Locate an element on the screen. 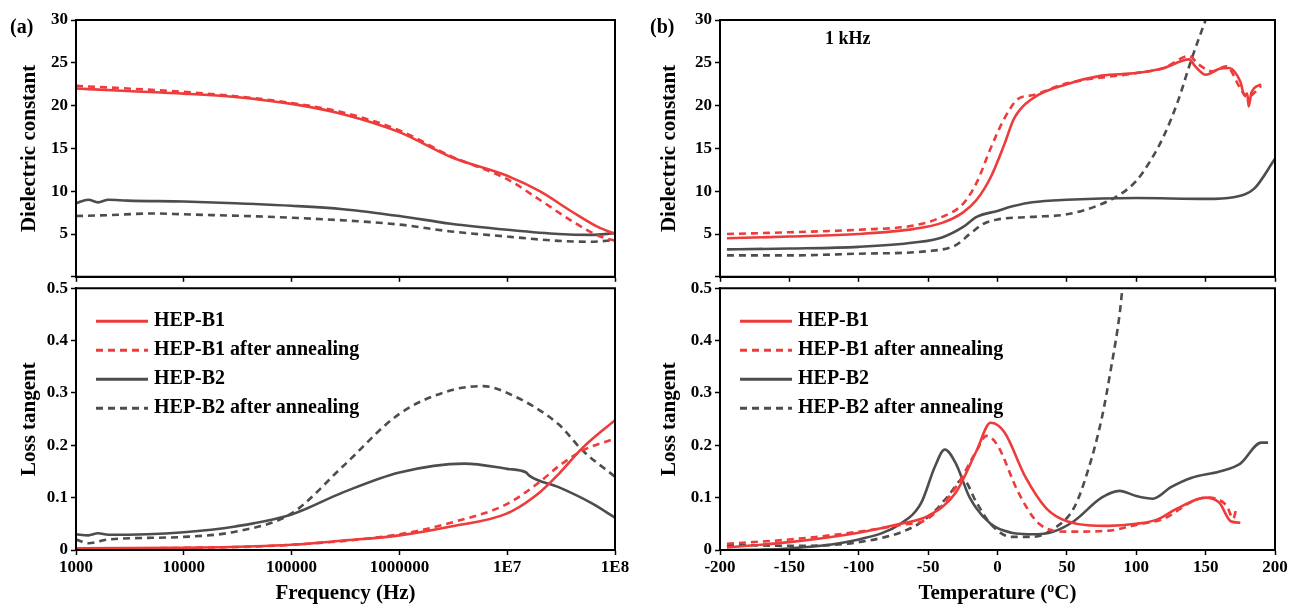 This screenshot has width=1290, height=605. chart-title: (a) is located at coordinates (22, 27).